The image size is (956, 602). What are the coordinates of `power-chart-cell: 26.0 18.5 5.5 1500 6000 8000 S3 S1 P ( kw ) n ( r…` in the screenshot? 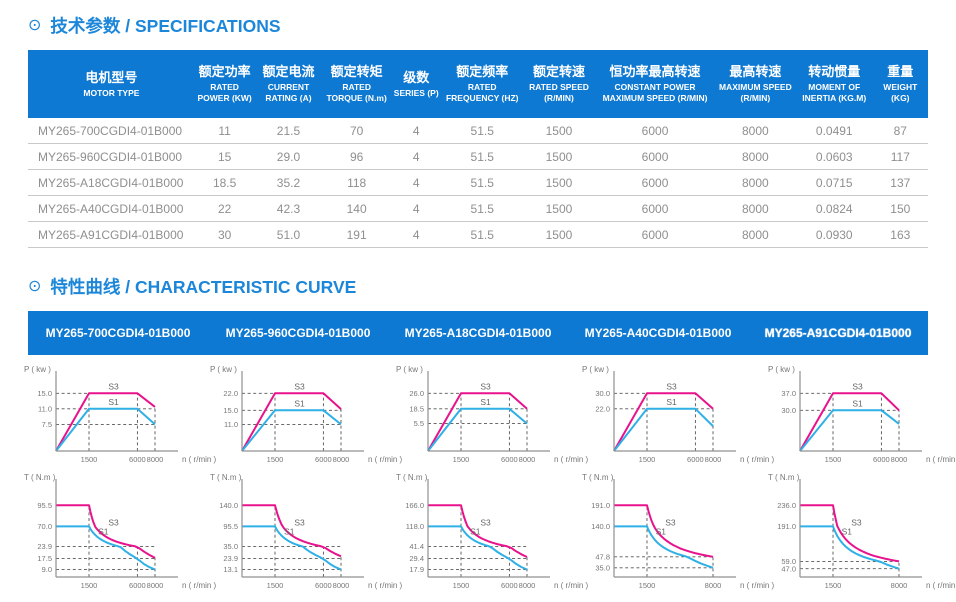 It's located at (490, 417).